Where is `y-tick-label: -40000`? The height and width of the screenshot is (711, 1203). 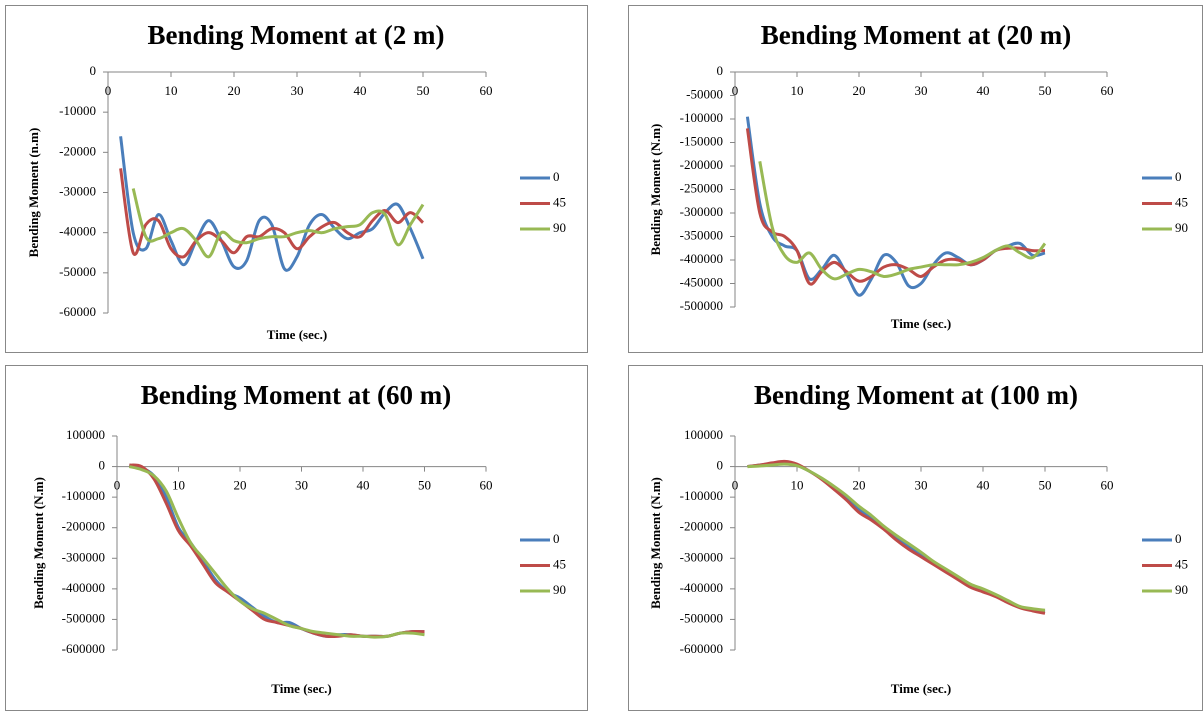 y-tick-label: -40000 is located at coordinates (77, 231).